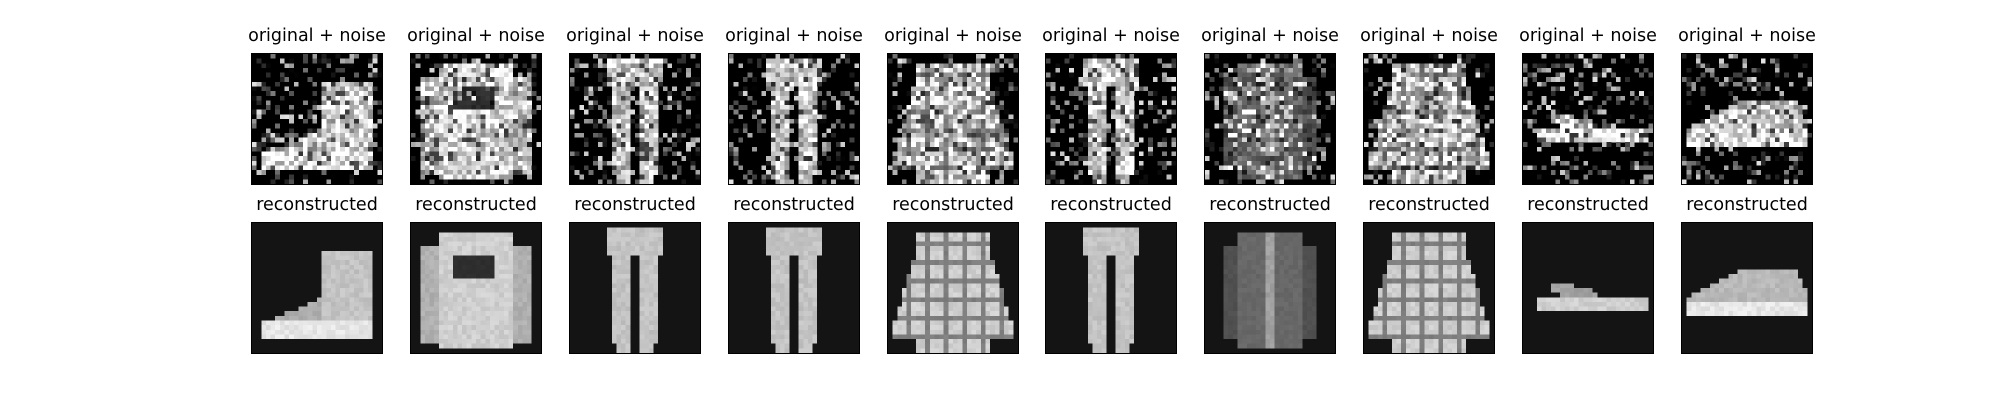 This screenshot has height=400, width=2000. I want to click on noisy-title-9: original + noise, so click(1588, 36).